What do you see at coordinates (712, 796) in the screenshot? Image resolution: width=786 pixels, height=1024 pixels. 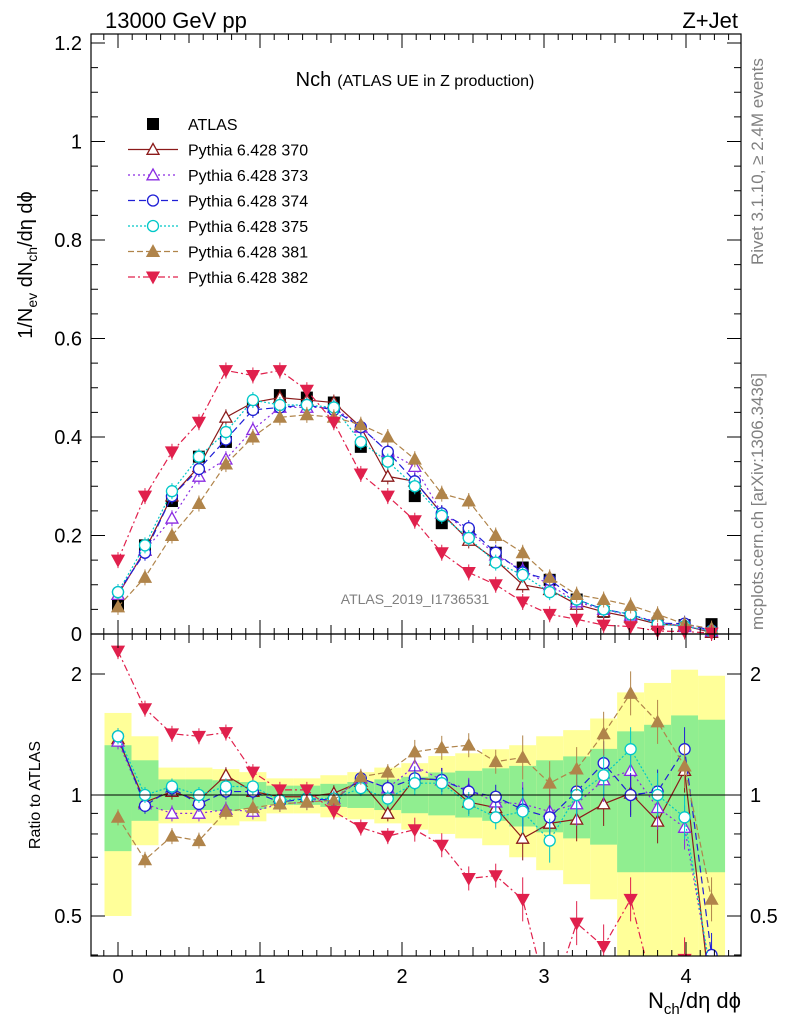 I see `ratio-band-inner` at bounding box center [712, 796].